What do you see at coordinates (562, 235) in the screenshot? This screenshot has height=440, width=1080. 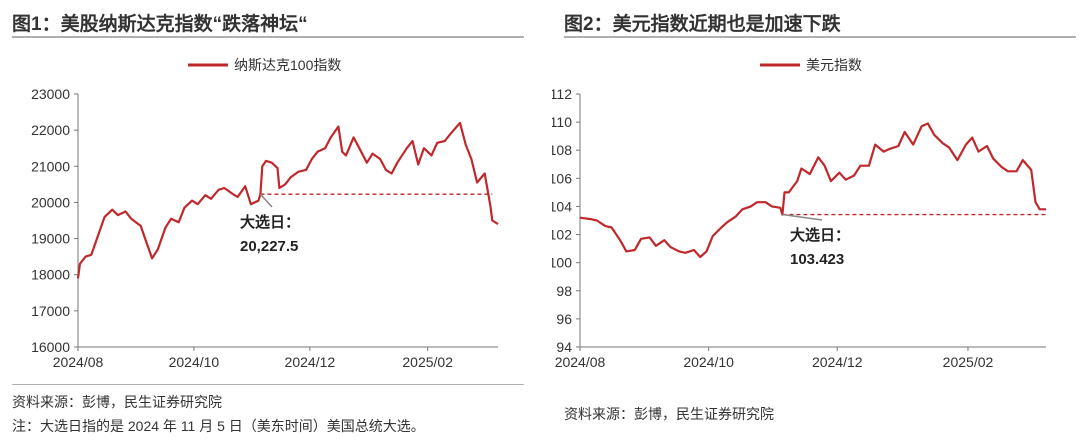 I see `y-tick-label: 102` at bounding box center [562, 235].